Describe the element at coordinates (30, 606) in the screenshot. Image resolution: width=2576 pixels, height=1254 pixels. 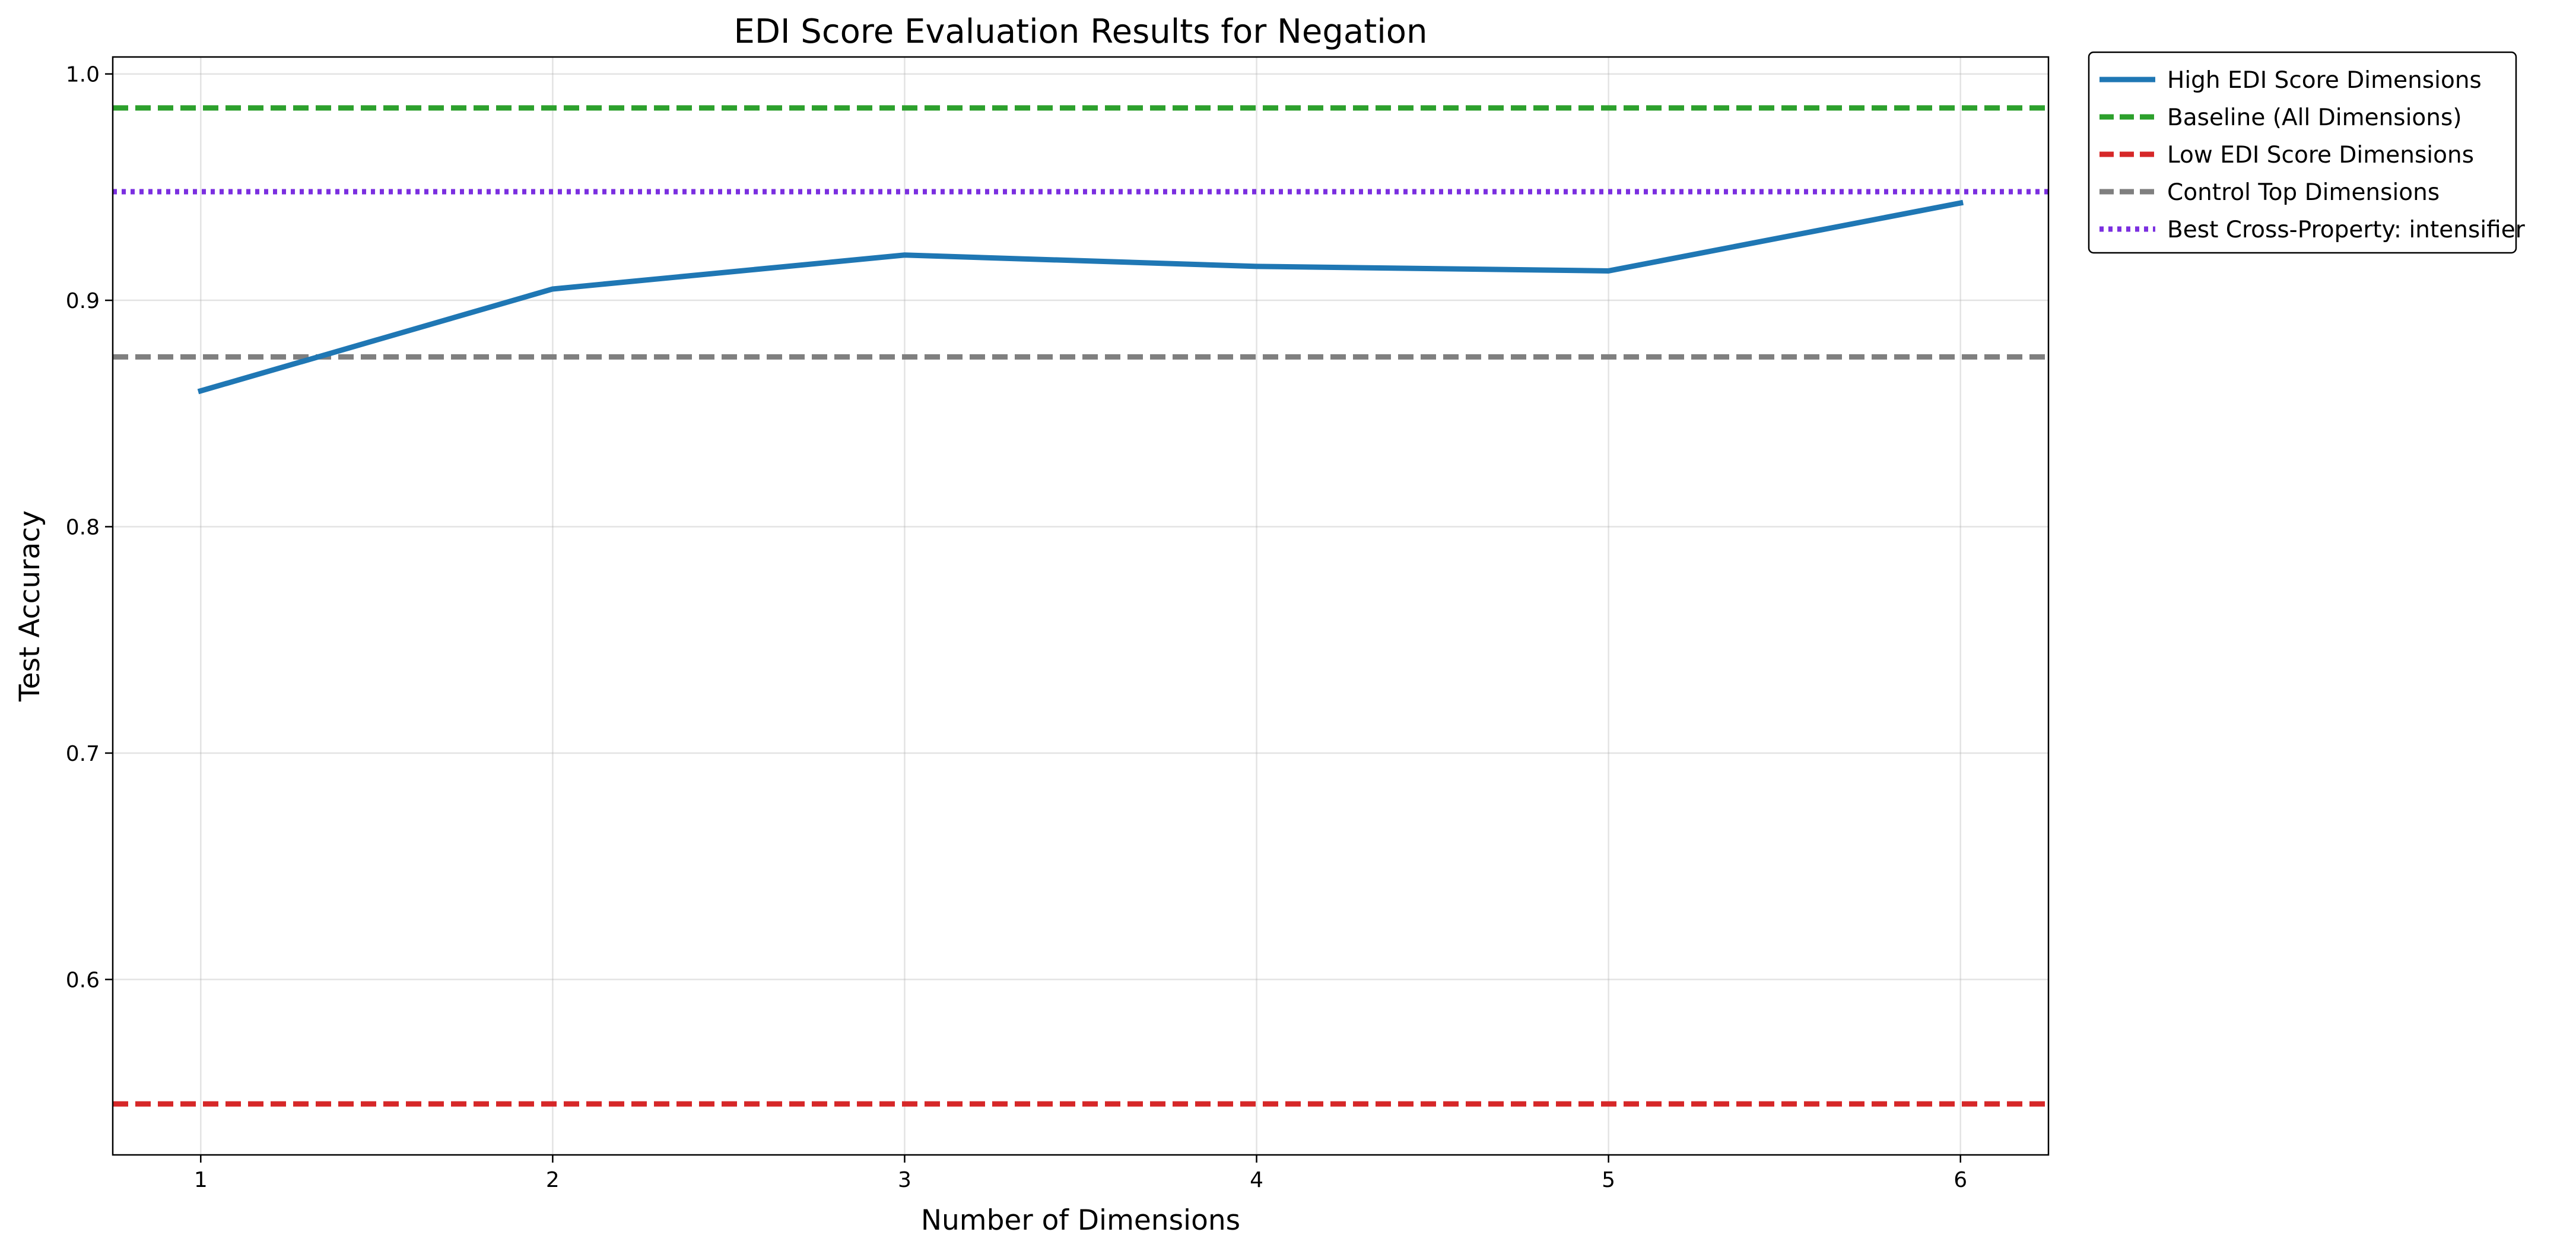
I see `y-axis-label: Test Accuracy` at that location.